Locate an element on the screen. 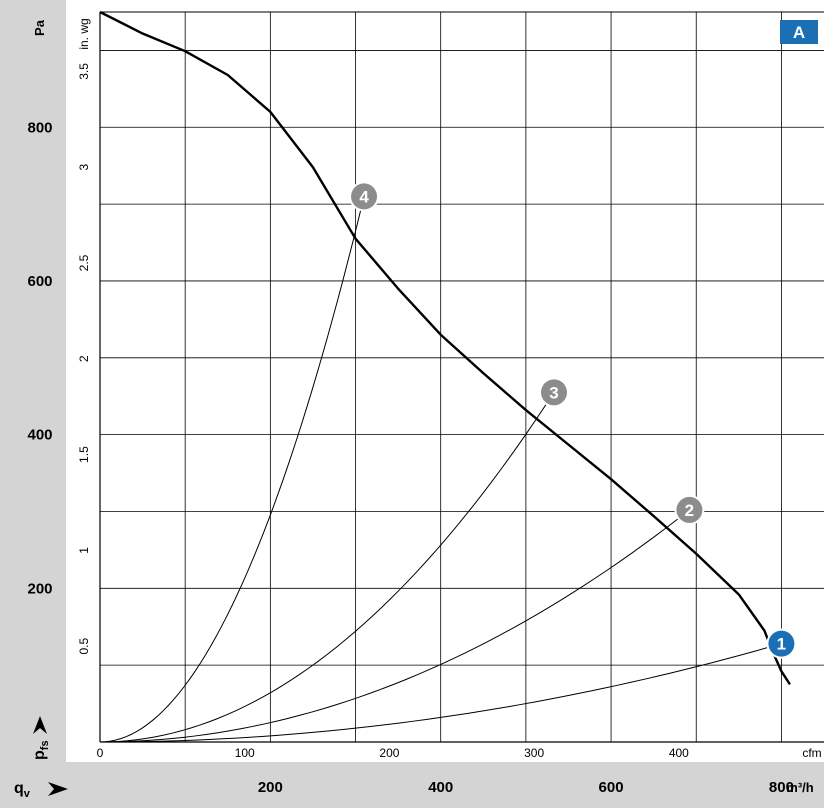 The width and height of the screenshot is (824, 808). x-tick-label-m3h: 200 is located at coordinates (270, 787).